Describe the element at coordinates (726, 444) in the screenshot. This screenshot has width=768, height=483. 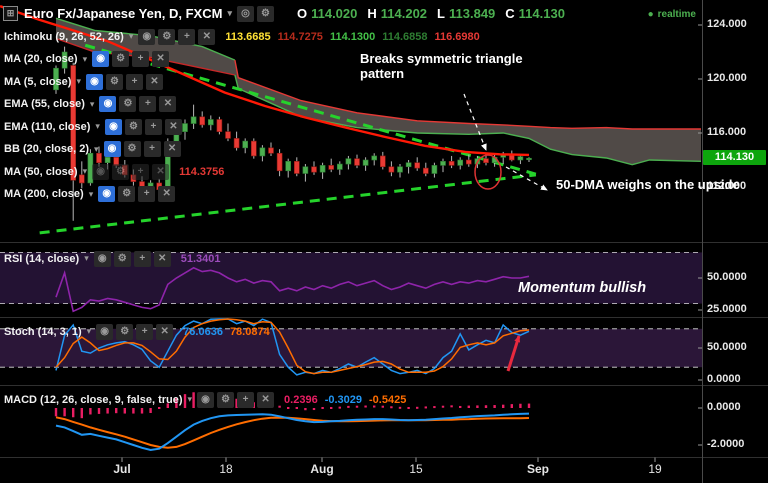
I see `macd-axis-label: -2.0000` at that location.